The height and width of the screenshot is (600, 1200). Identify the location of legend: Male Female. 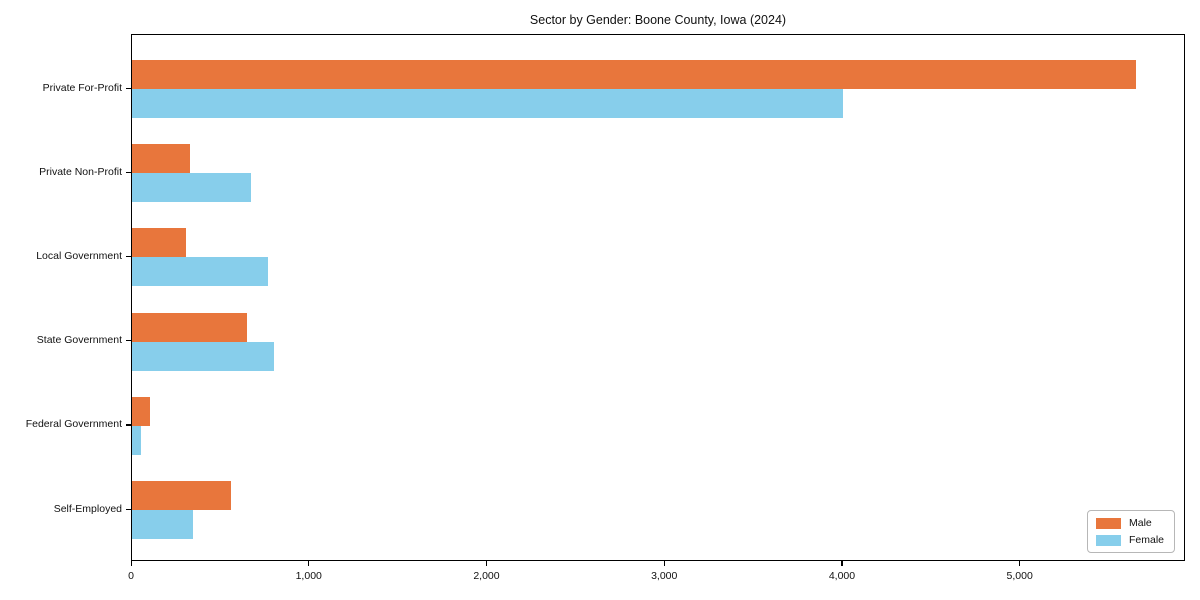
(1130, 531).